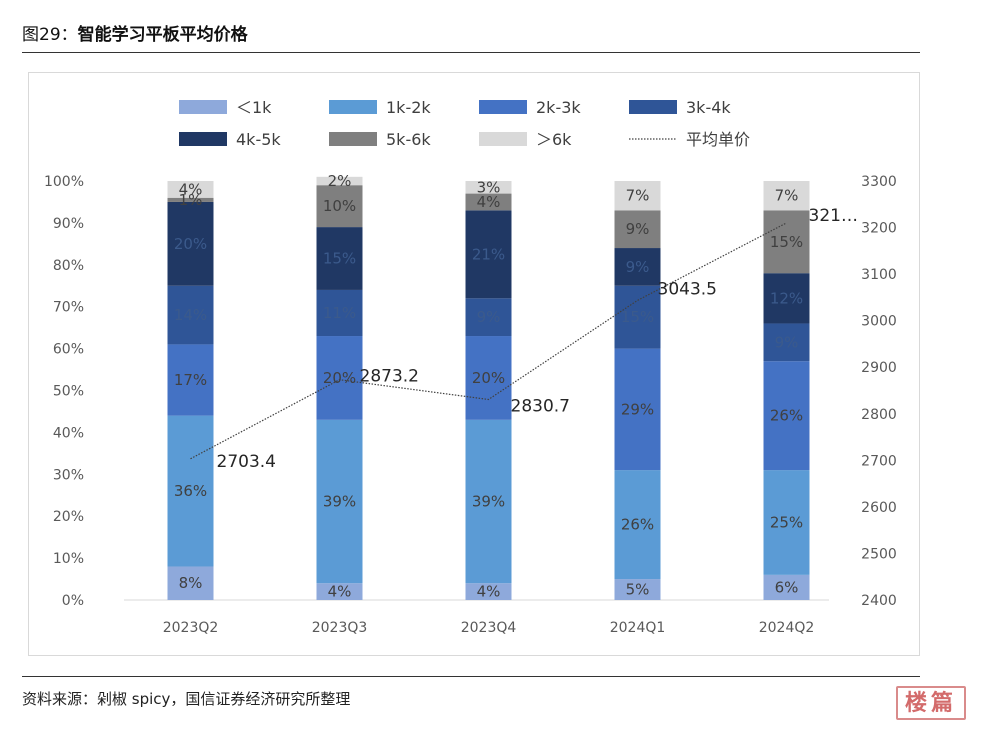 This screenshot has height=732, width=982. Describe the element at coordinates (64, 182) in the screenshot. I see `y-left-tick-label: 100%` at that location.